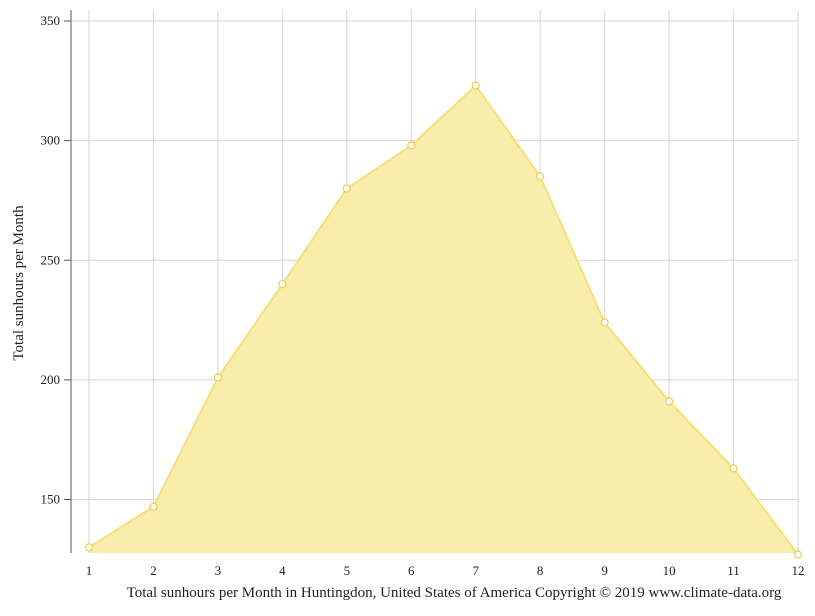 The height and width of the screenshot is (616, 815). What do you see at coordinates (51, 259) in the screenshot?
I see `y-tick-label-250: 250` at bounding box center [51, 259].